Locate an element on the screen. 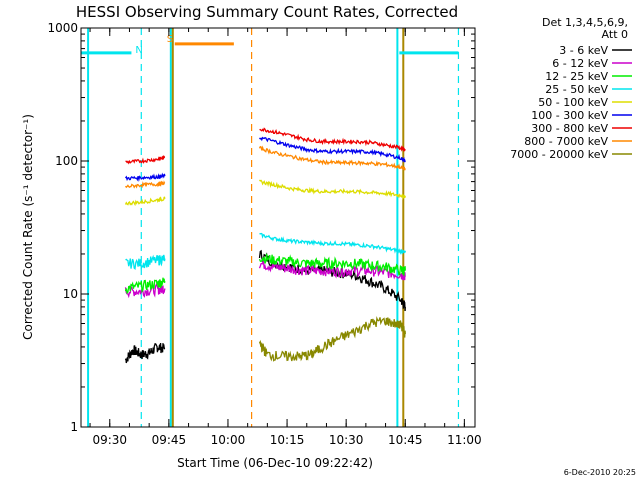 Image resolution: width=640 pixels, height=480 pixels. state-label: S is located at coordinates (170, 39).